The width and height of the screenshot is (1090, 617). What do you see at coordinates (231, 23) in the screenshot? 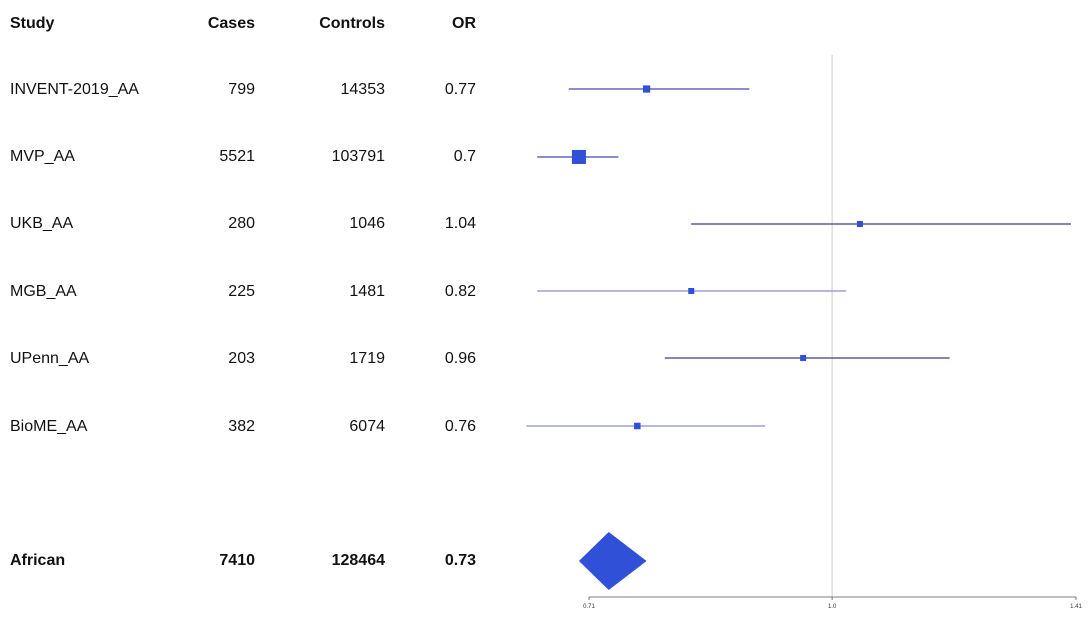
I see `cases-header: Cases` at bounding box center [231, 23].